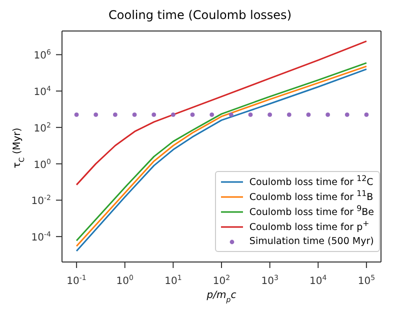 Image resolution: width=400 pixels, height=315 pixels. I want to click on legend-label: Coulomb loss time for $^{9}$Be, so click(311, 211).